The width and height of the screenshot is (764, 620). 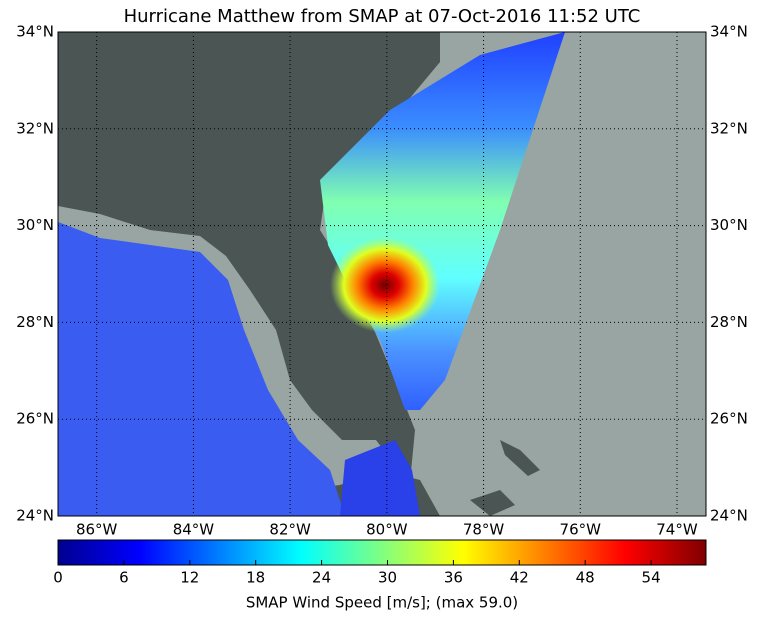 What do you see at coordinates (124, 578) in the screenshot?
I see `colorbar-tick-label: 6` at bounding box center [124, 578].